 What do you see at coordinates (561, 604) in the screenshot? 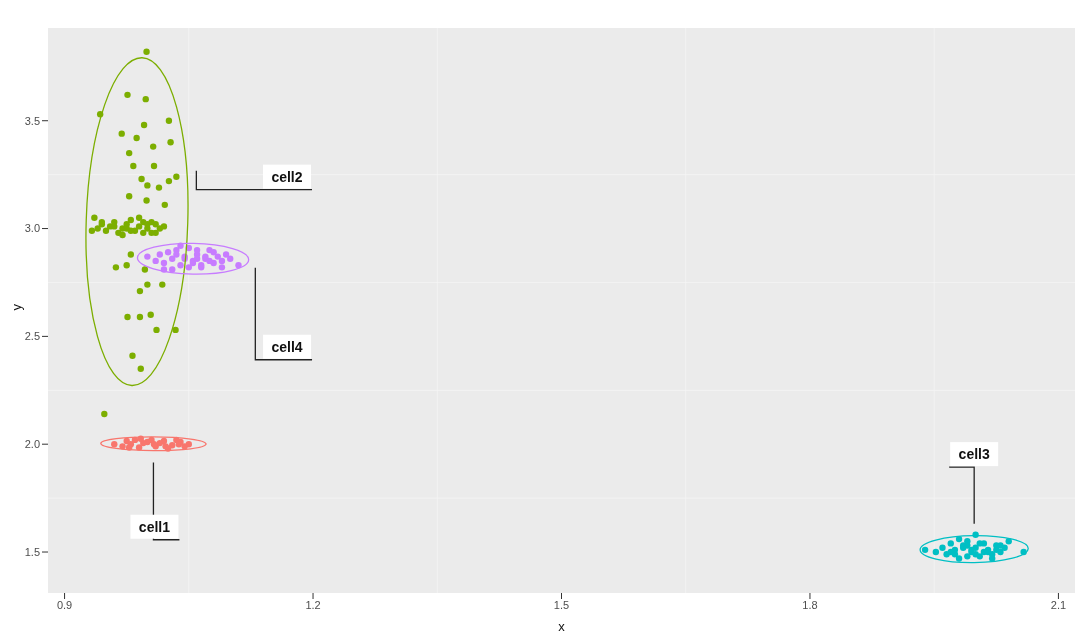
I see `x-tick-label: 1.5` at bounding box center [561, 604].